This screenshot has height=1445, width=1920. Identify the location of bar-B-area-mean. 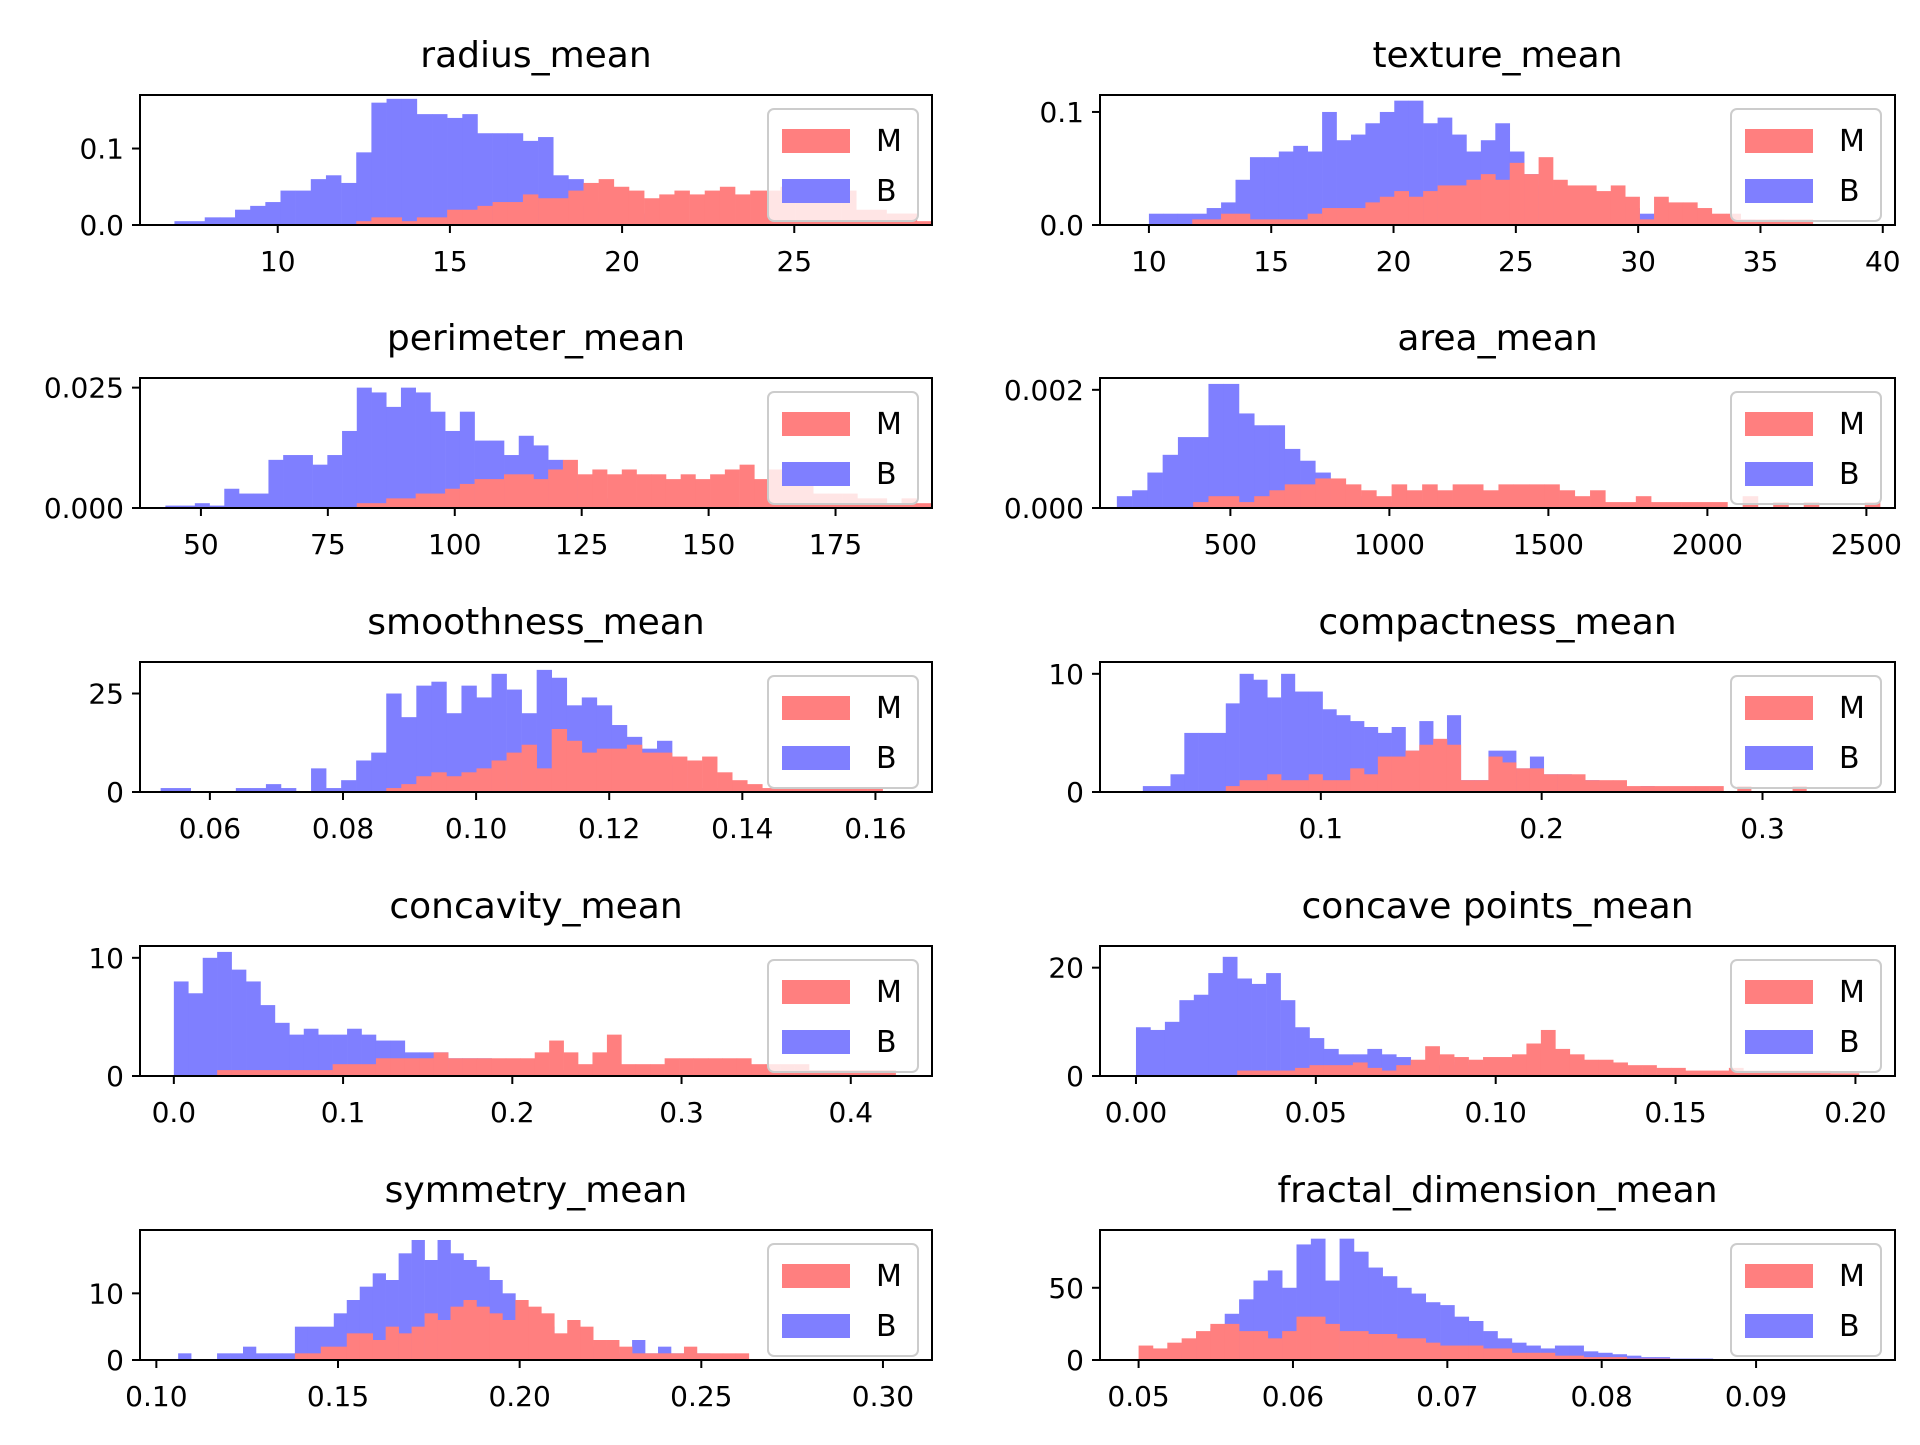
(1262, 466).